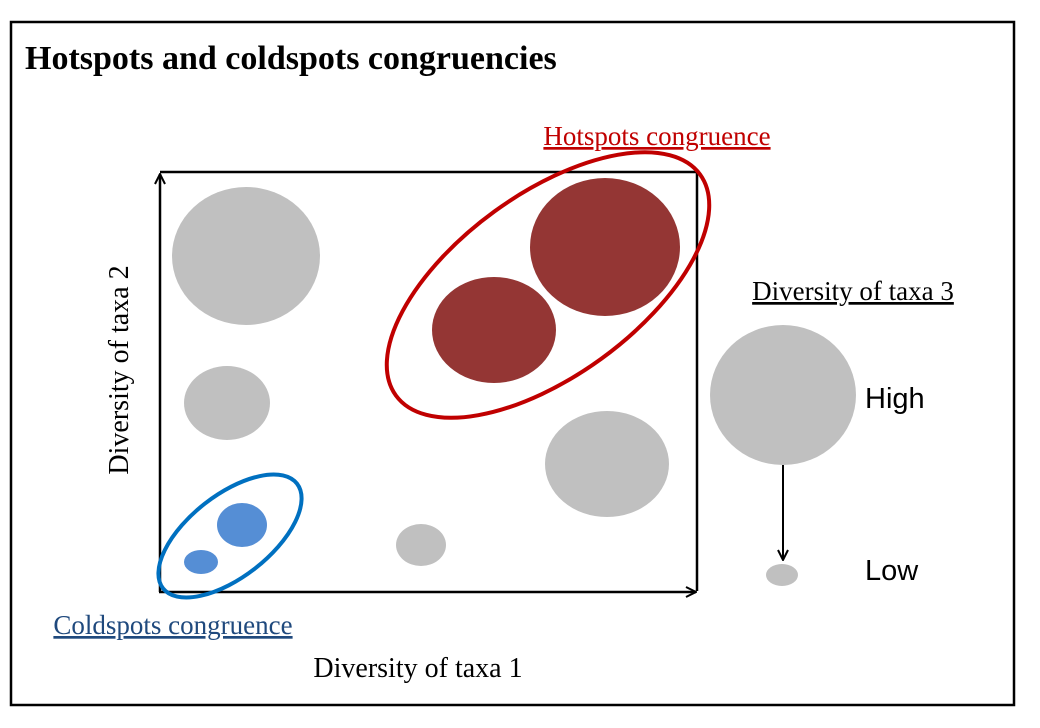 Image resolution: width=1040 pixels, height=728 pixels. Describe the element at coordinates (783, 395) in the screenshot. I see `legend-high-circle` at that location.